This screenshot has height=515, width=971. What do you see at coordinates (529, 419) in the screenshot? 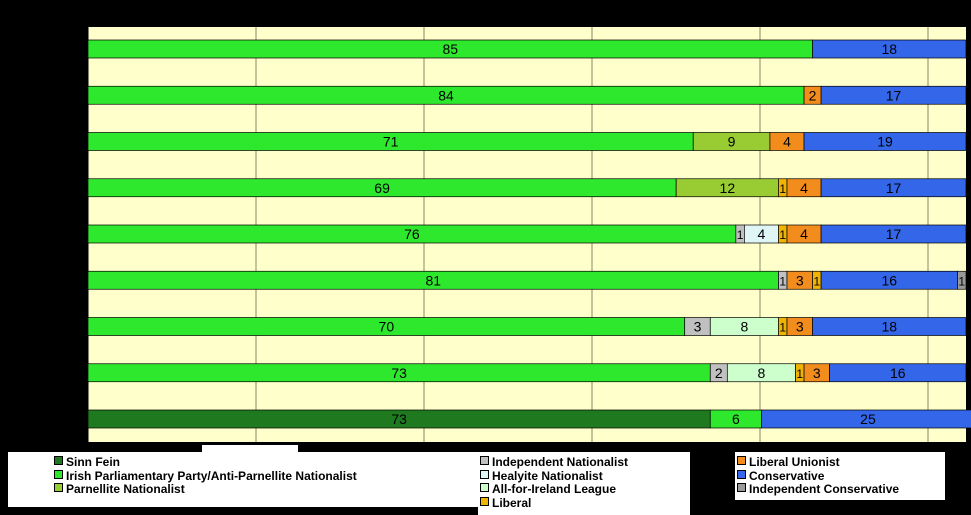
I see `bar: 736251` at bounding box center [529, 419].